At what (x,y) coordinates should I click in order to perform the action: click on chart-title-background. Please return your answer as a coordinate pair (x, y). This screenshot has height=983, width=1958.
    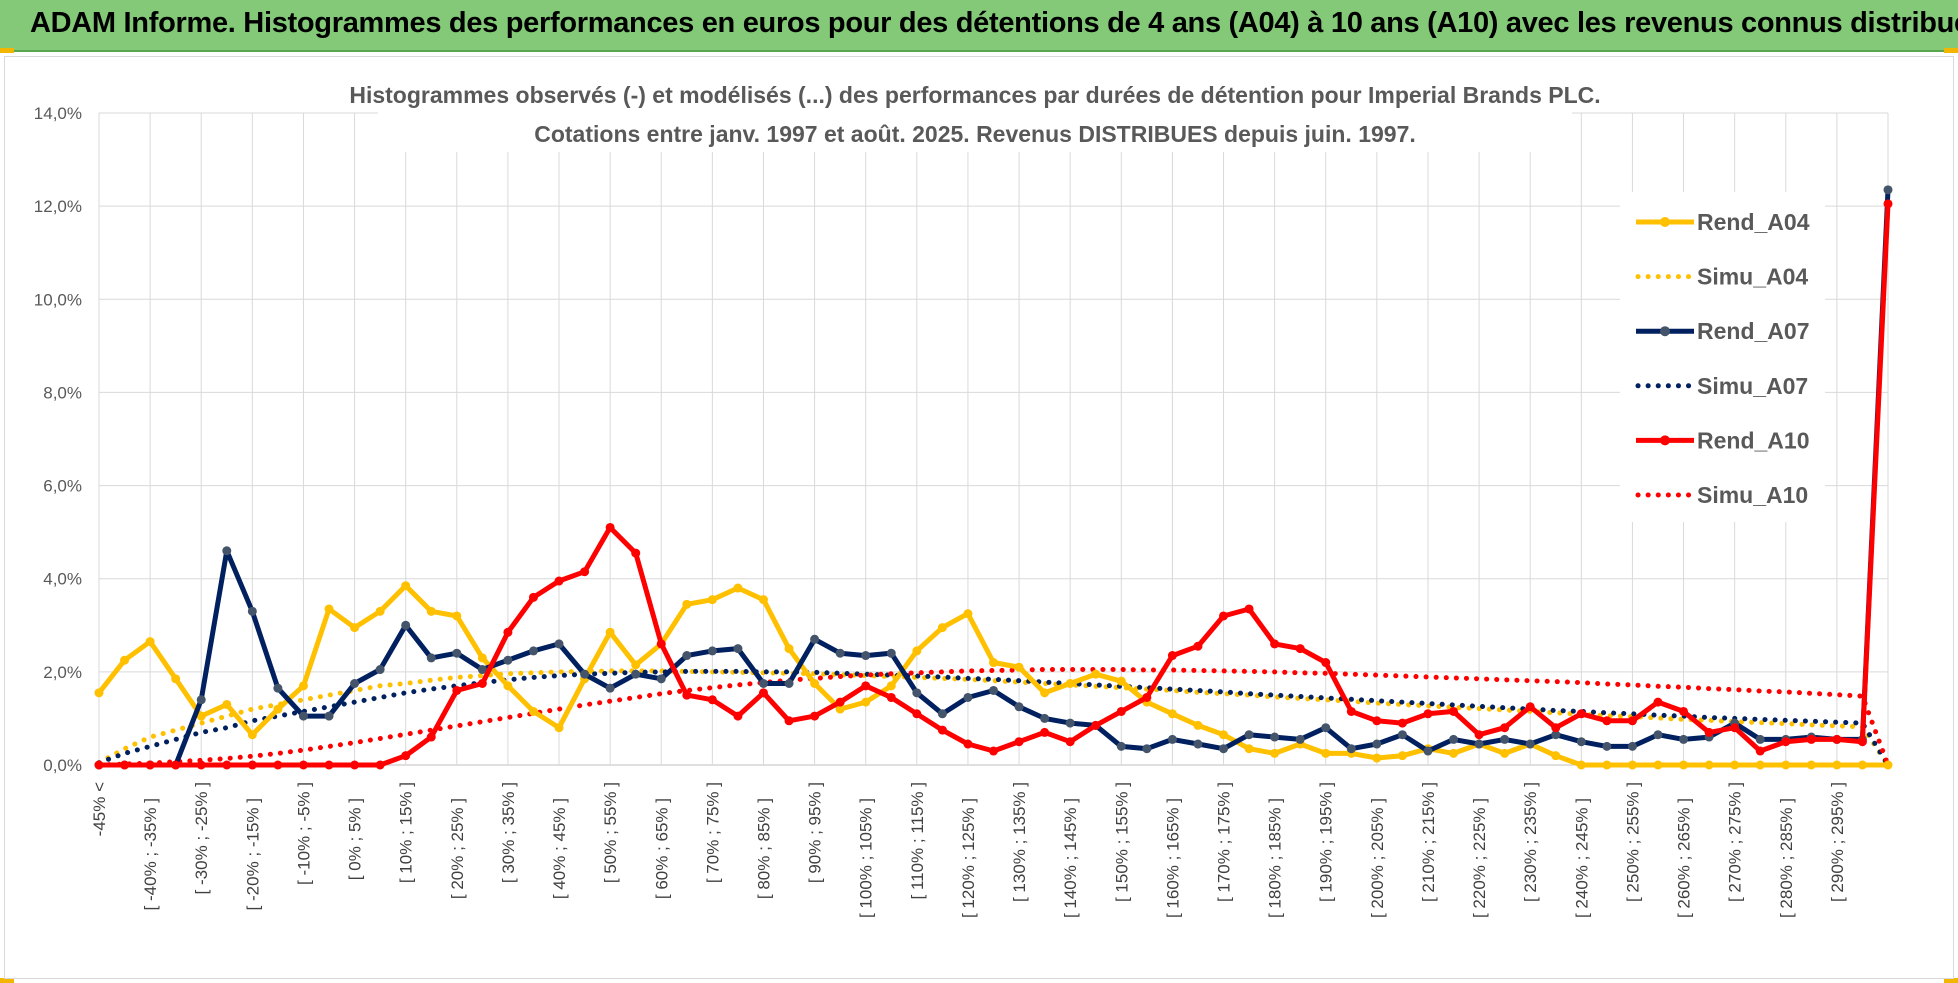
    Looking at the image, I should click on (975, 114).